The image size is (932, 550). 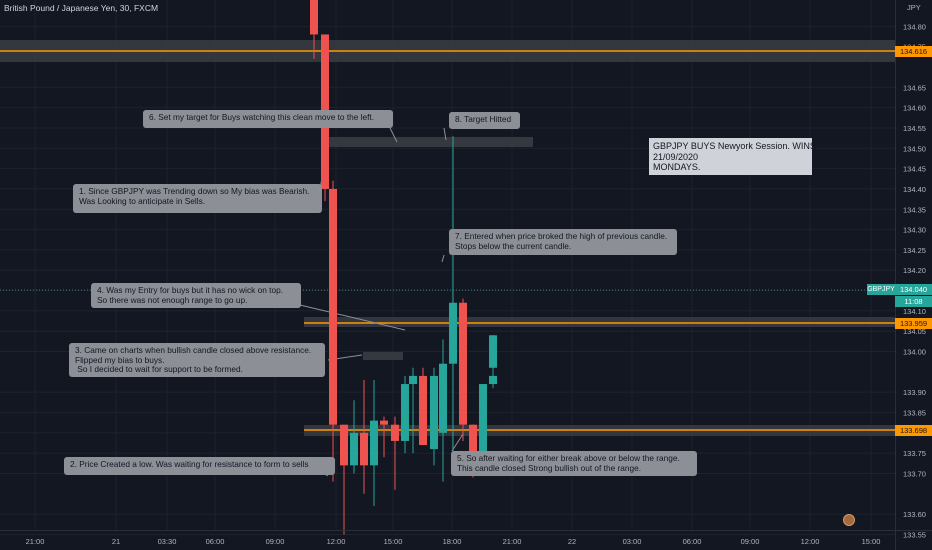 I want to click on resistance-price-tag: 134.616, so click(x=913, y=51).